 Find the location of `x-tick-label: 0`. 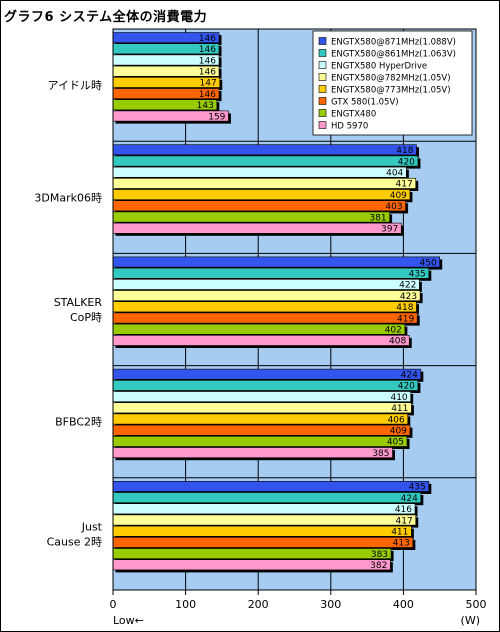

x-tick-label: 0 is located at coordinates (113, 604).